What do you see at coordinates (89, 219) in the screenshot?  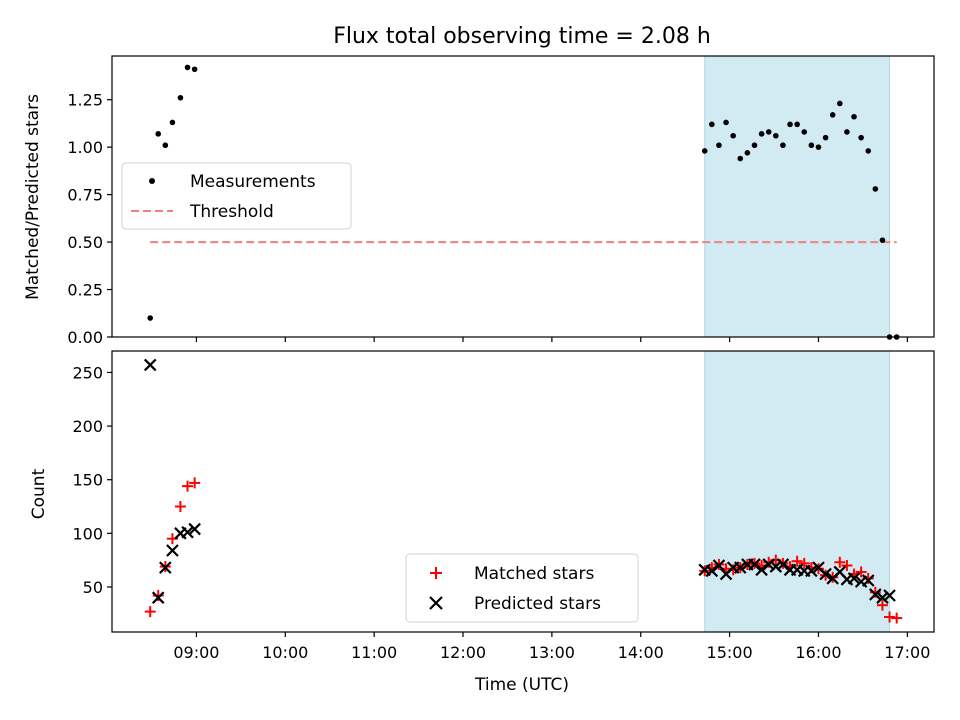 I see `ratio-y-ticks: 0.00 0.25 0.50 0.75 1.00 1.25` at bounding box center [89, 219].